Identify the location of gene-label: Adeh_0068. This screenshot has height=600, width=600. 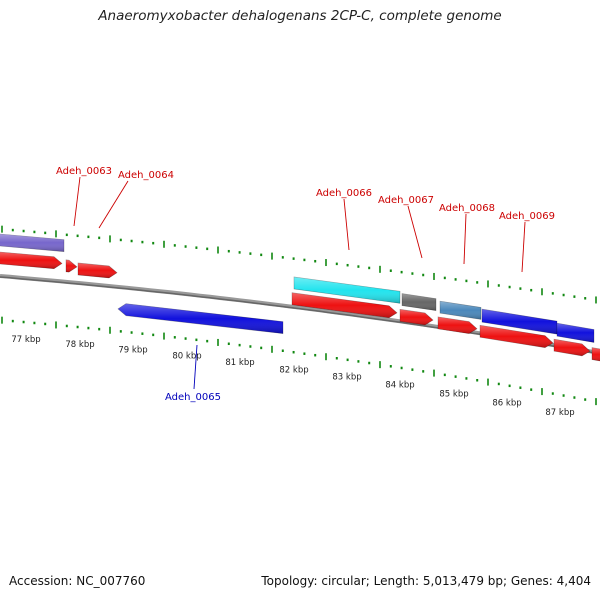
(467, 208).